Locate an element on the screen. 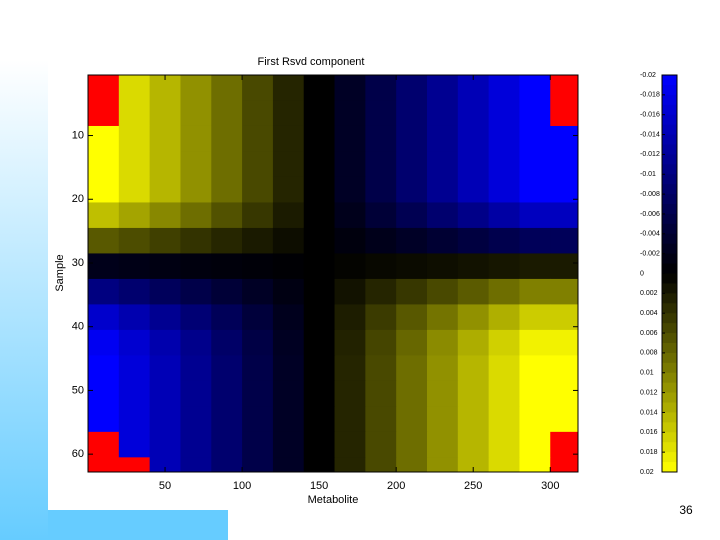 The image size is (720, 540). colorbar-tick-label: -0.012 is located at coordinates (650, 154).